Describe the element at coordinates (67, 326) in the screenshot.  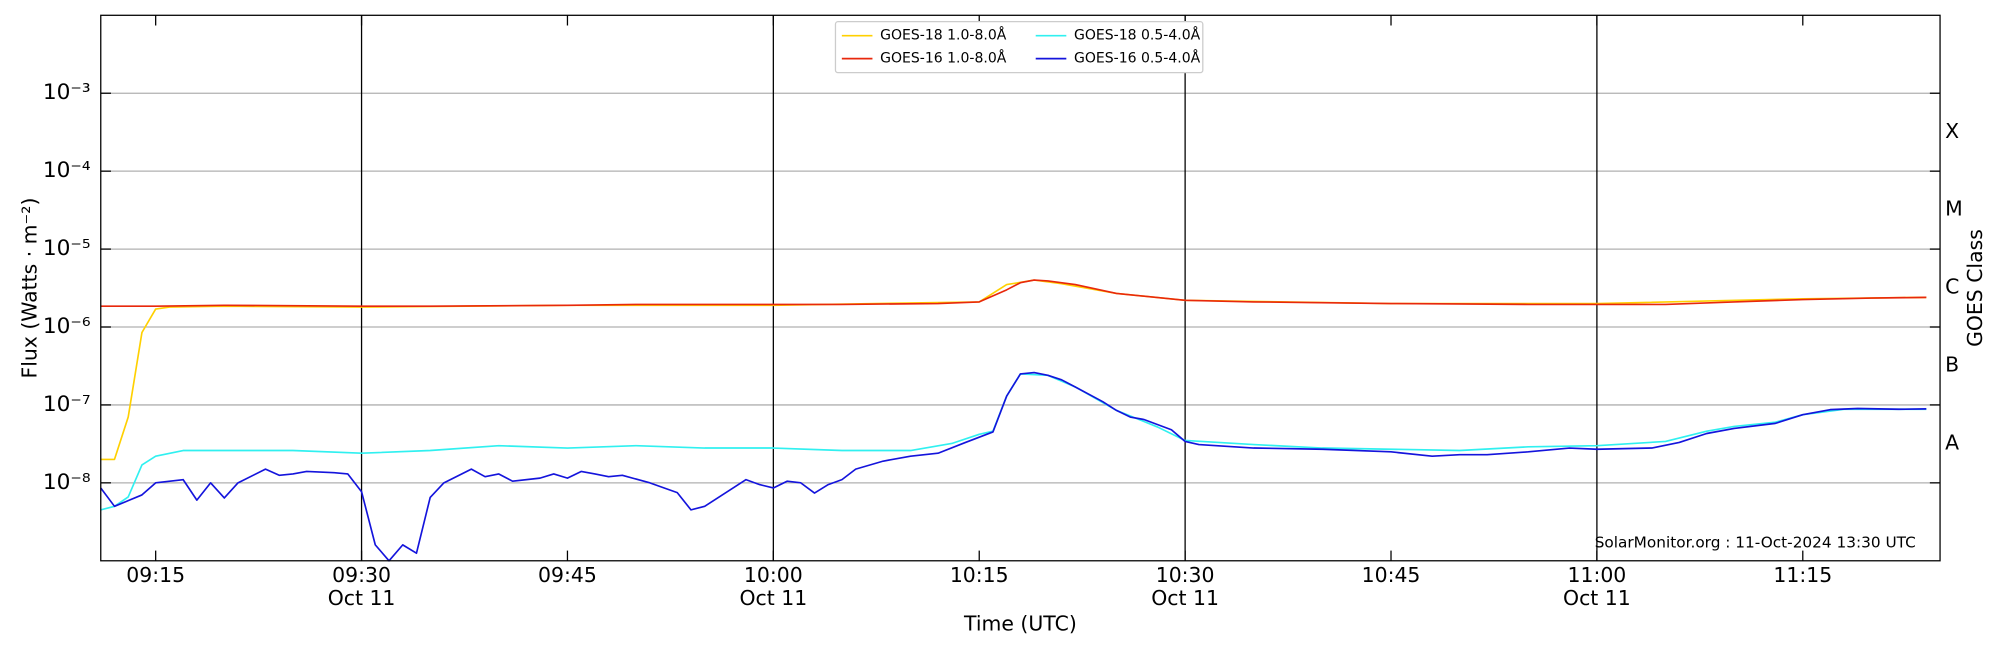
I see `y-tick-label: 10⁻⁶` at that location.